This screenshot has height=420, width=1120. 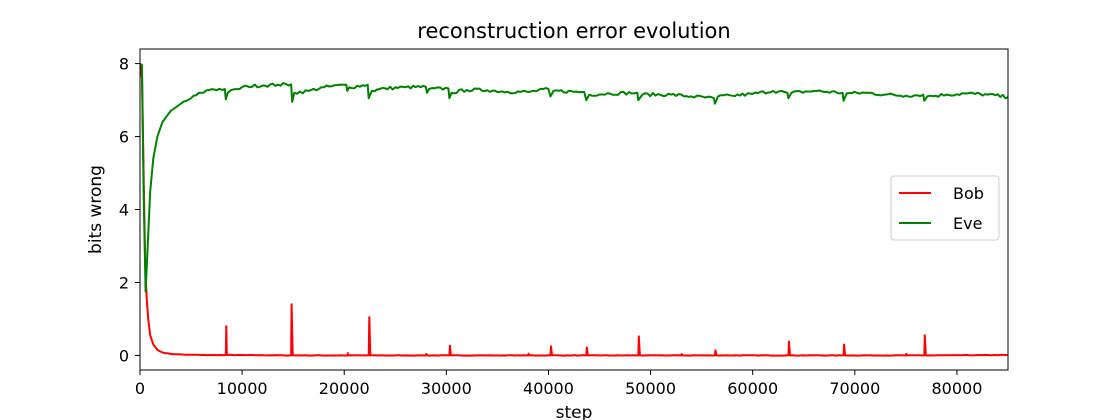 What do you see at coordinates (945, 208) in the screenshot?
I see `legend: Bob Eve` at bounding box center [945, 208].